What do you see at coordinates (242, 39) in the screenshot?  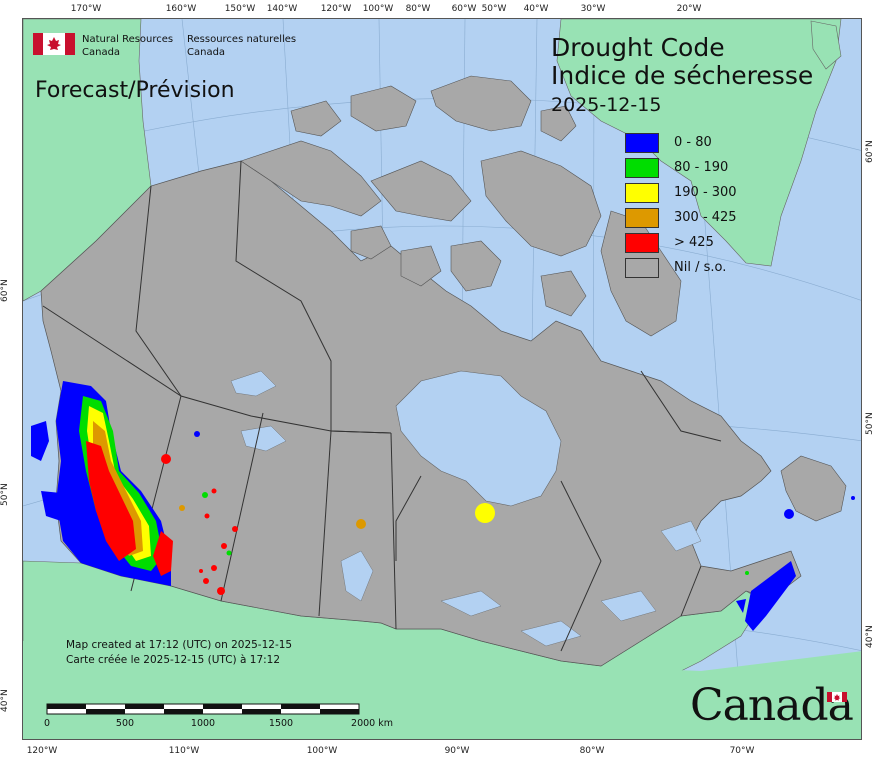 I see `agency-name-fr-line1: Ressources naturelles` at bounding box center [242, 39].